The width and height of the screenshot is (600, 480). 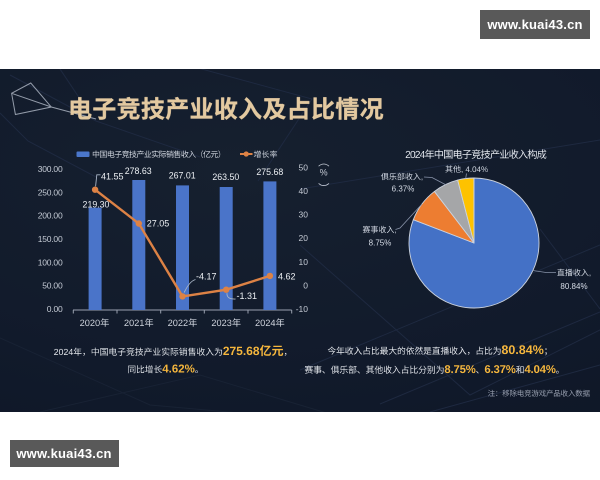 What do you see at coordinates (182, 176) in the screenshot?
I see `svg-text: 267.01` at bounding box center [182, 176].